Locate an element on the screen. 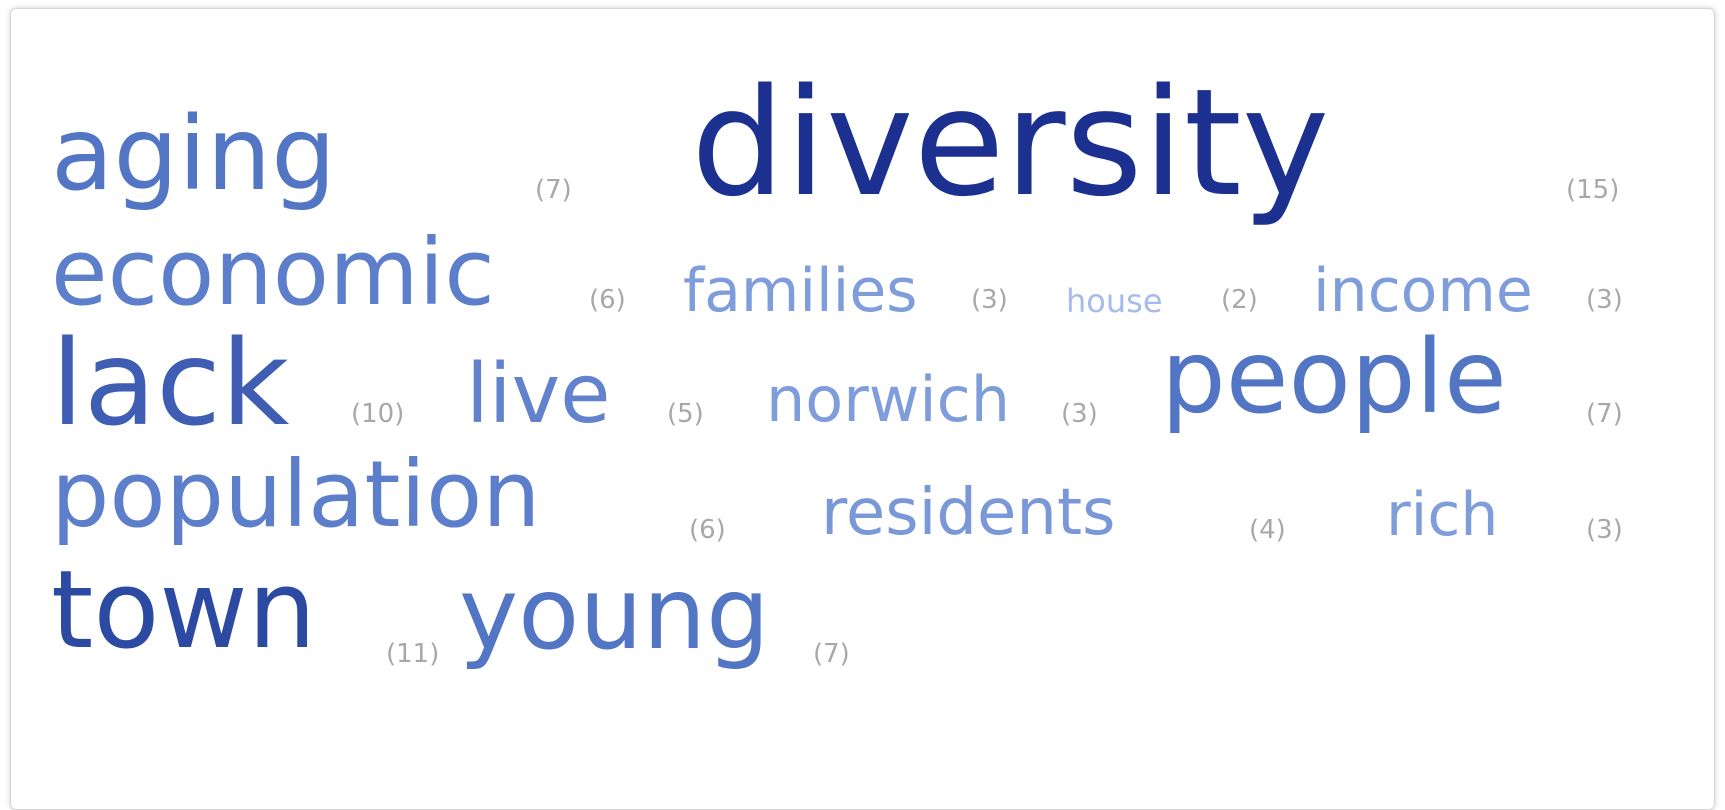 The image size is (1725, 810). tag-house: house is located at coordinates (1114, 301).